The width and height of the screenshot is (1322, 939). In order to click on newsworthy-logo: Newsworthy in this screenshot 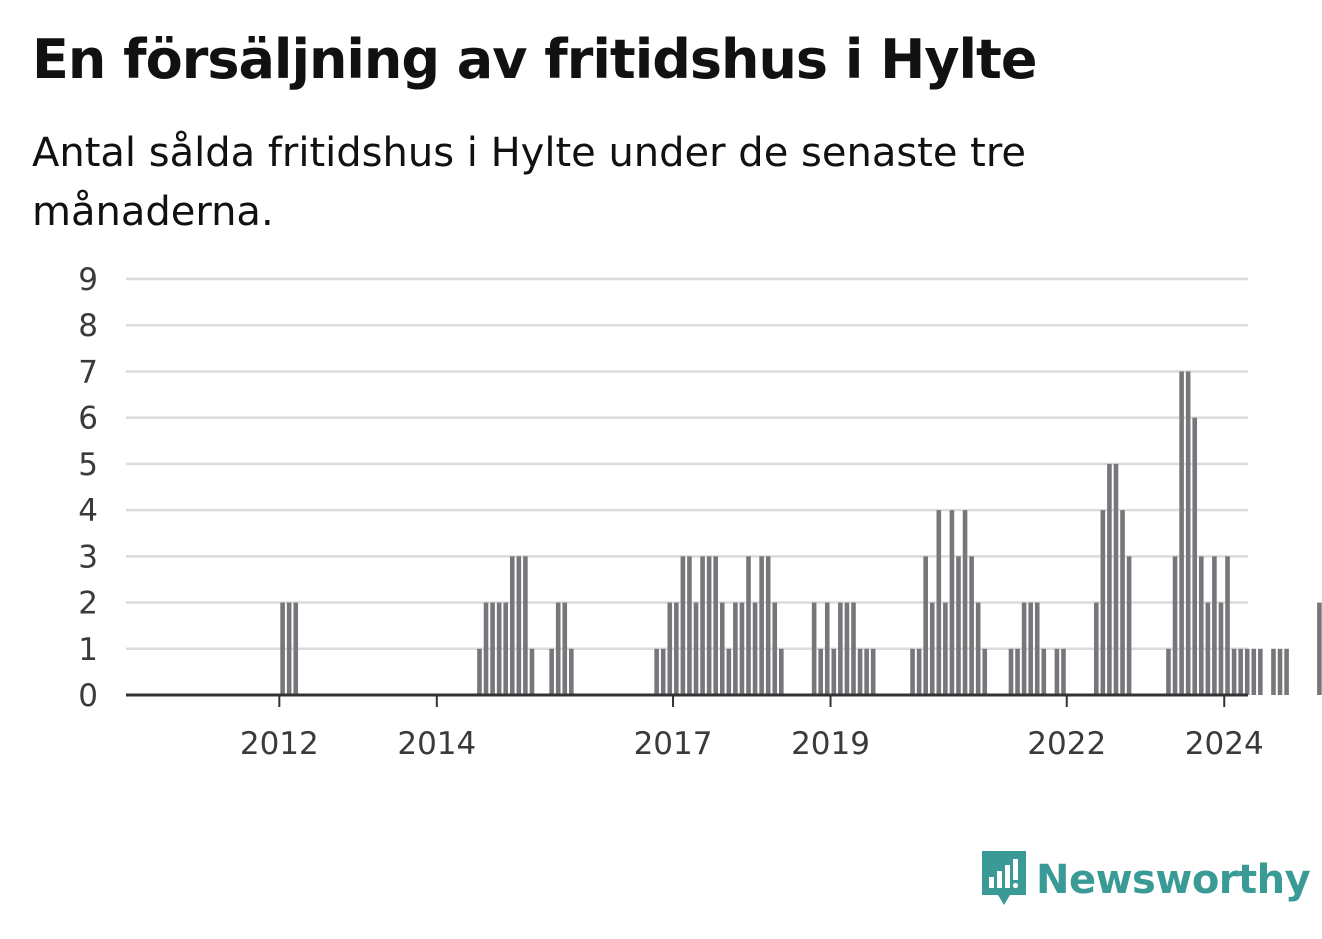, I will do `click(1145, 880)`.